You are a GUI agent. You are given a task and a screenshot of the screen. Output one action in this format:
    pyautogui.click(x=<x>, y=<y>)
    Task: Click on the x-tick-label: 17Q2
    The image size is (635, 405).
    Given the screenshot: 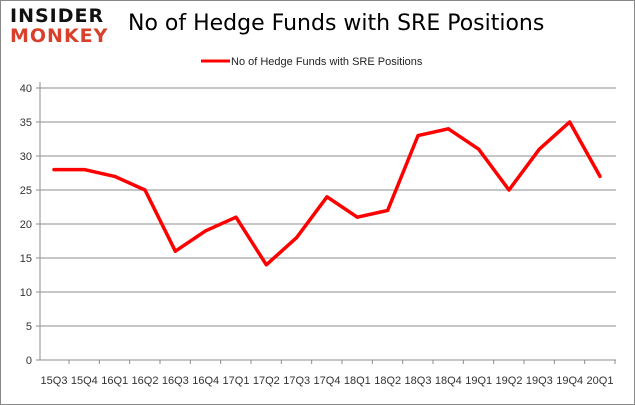 What is the action you would take?
    pyautogui.click(x=266, y=381)
    